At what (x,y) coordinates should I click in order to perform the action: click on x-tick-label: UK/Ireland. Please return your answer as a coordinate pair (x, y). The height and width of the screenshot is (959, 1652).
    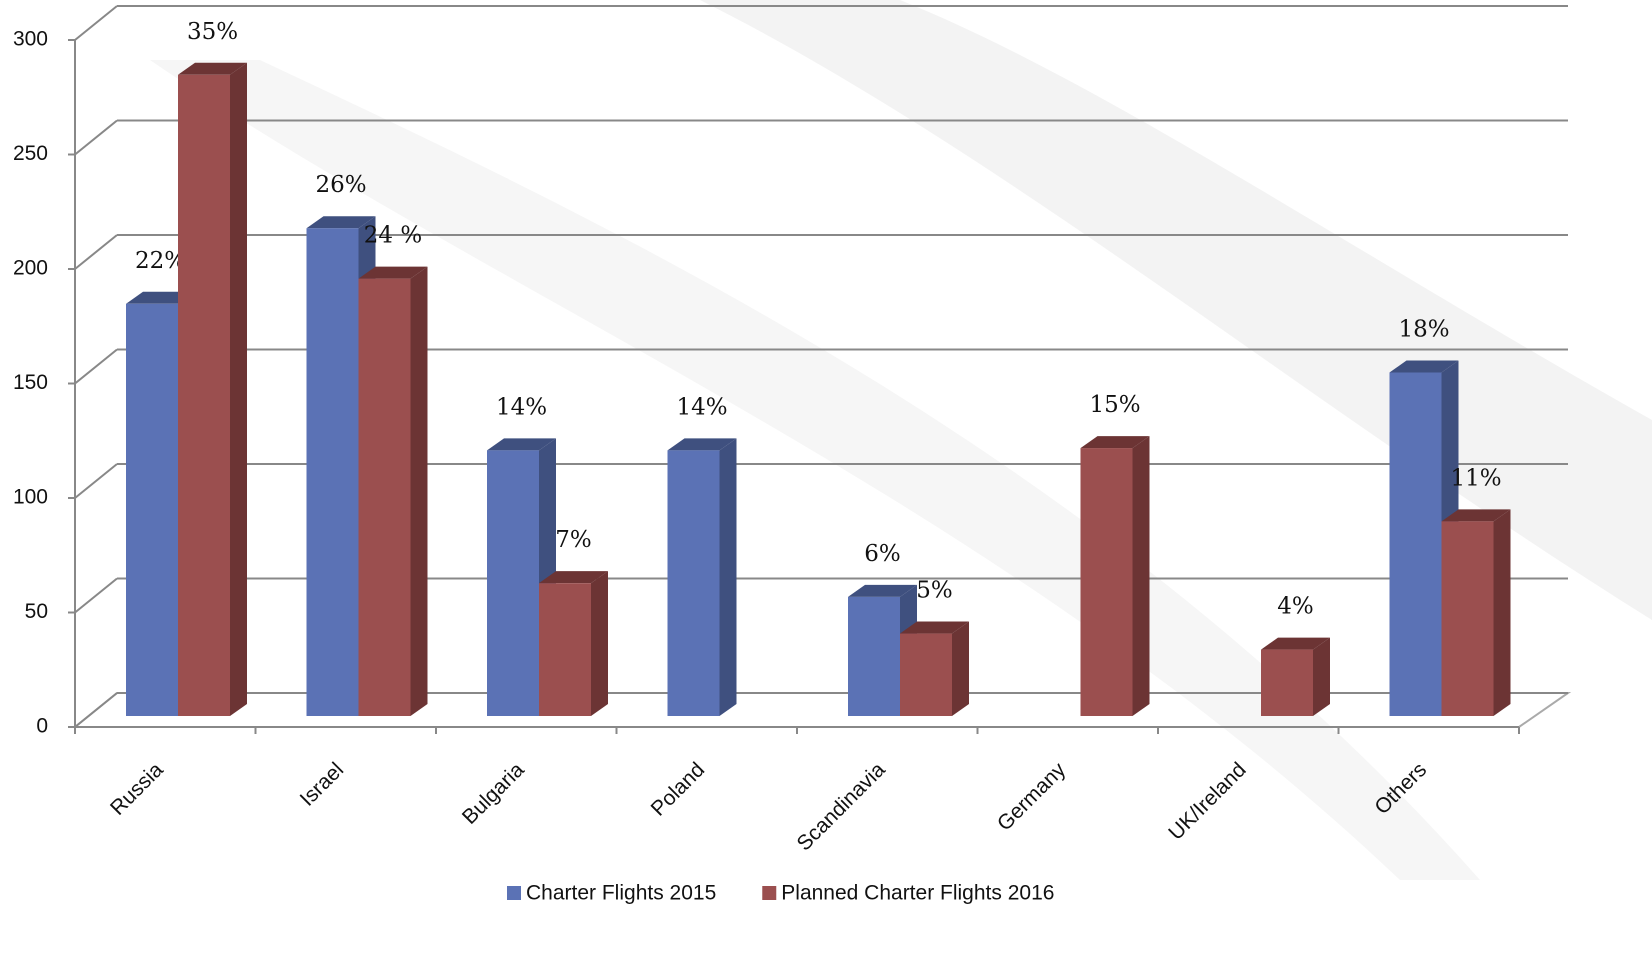
    Looking at the image, I should click on (1207, 801).